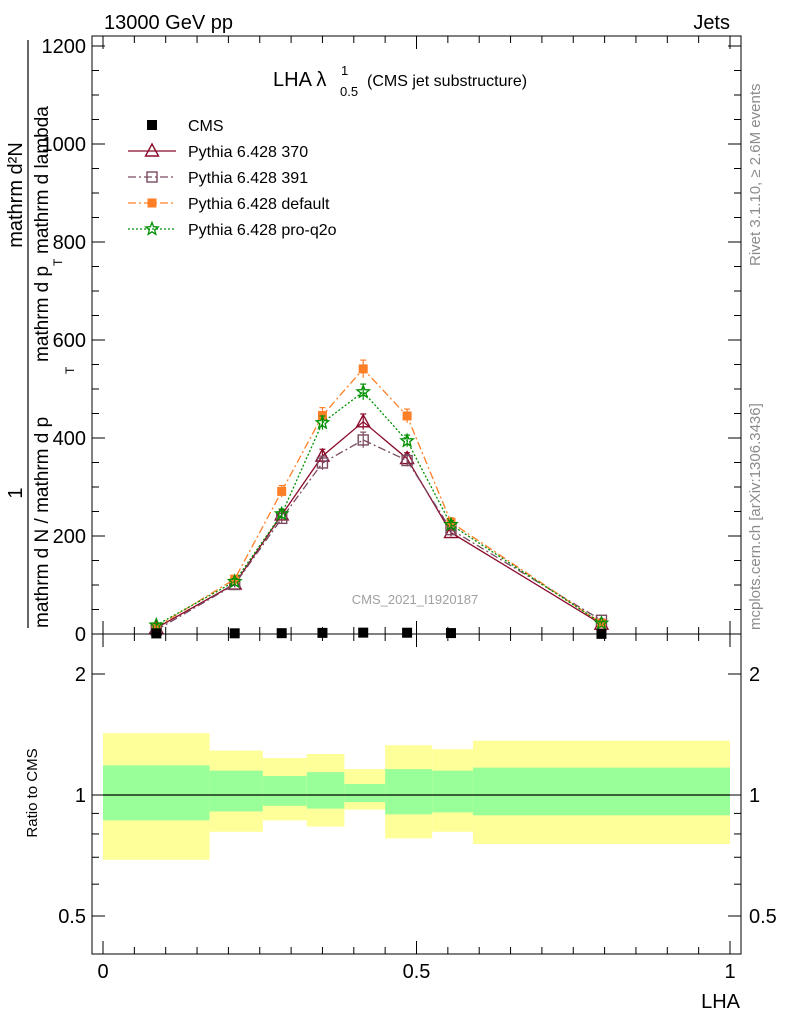 Image resolution: width=786 pixels, height=1024 pixels. Describe the element at coordinates (69, 537) in the screenshot. I see `main-ytick-label: 200` at that location.